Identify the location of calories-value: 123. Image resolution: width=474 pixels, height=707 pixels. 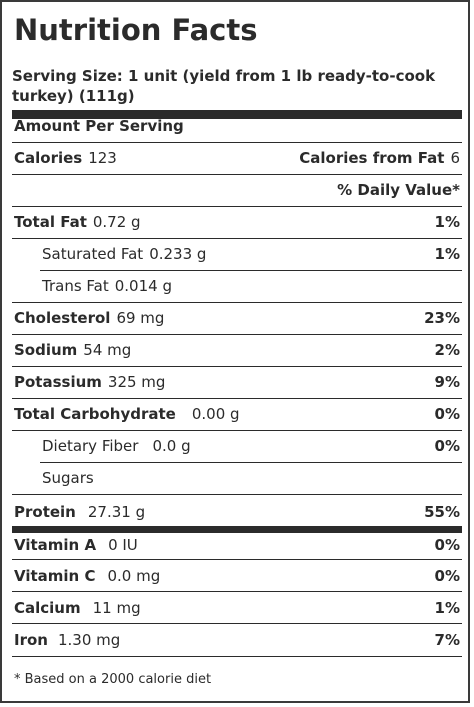
(102, 158).